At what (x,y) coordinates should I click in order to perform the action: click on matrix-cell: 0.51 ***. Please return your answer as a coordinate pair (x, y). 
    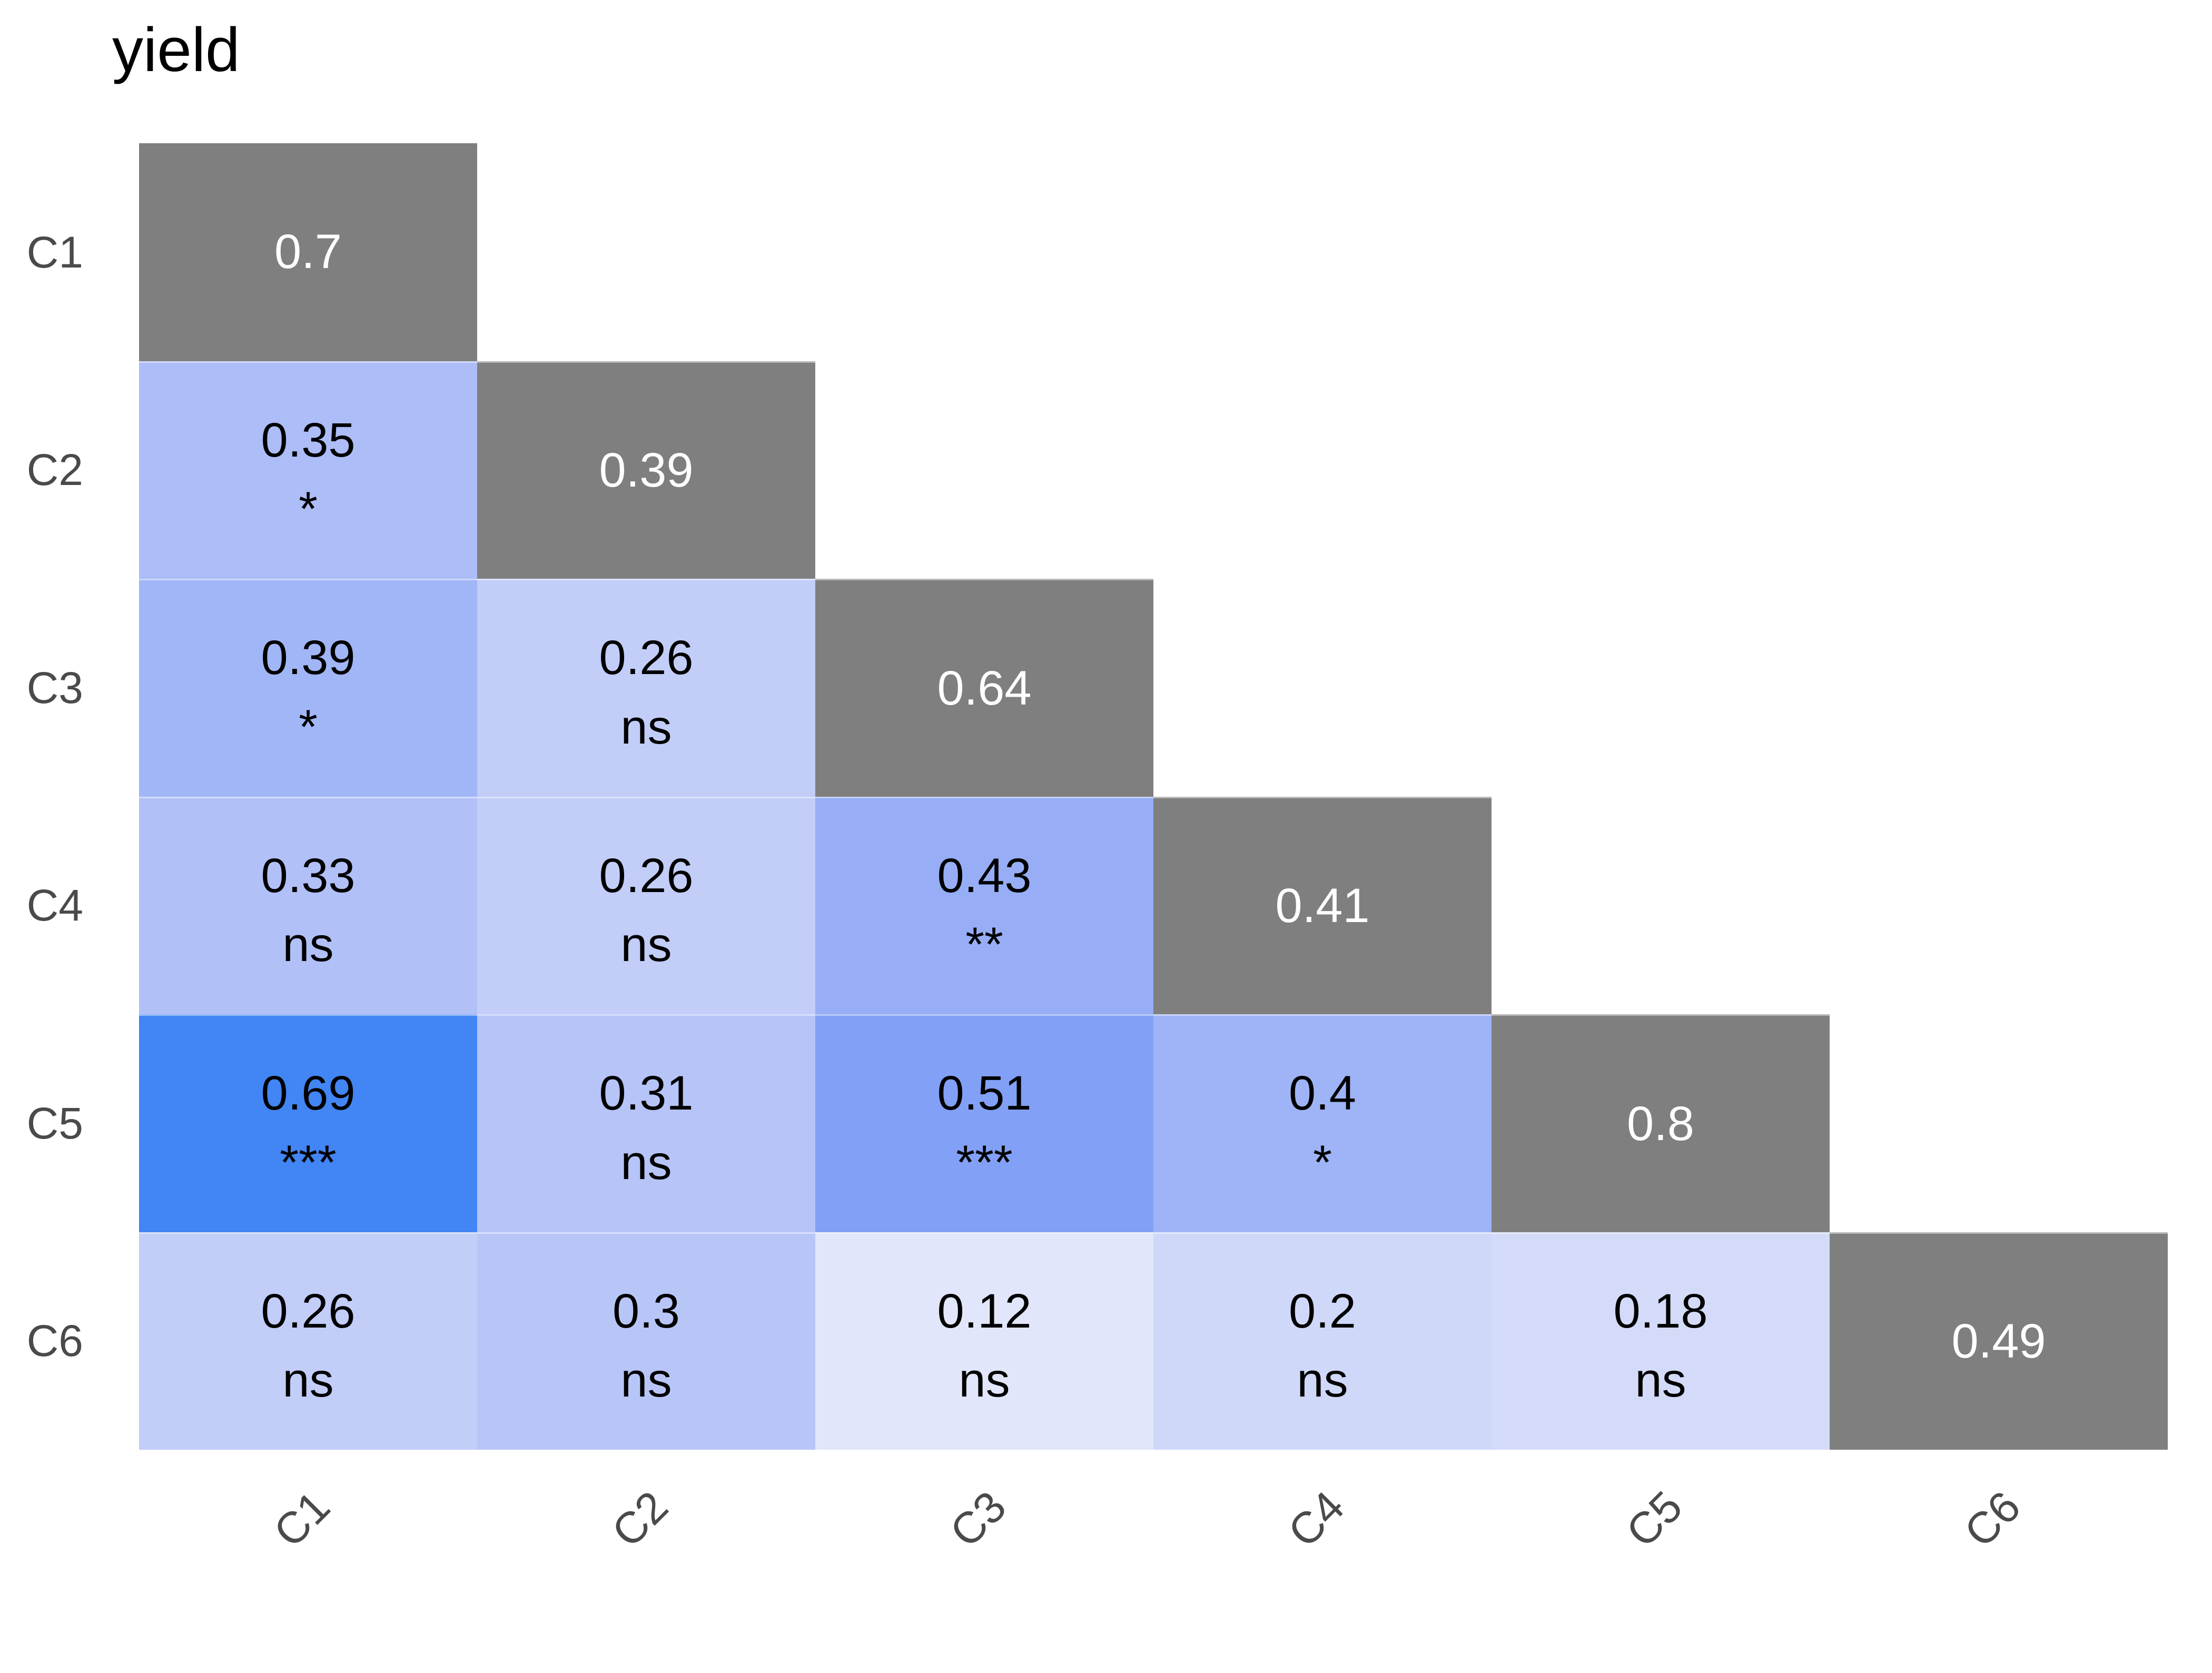
    Looking at the image, I should click on (984, 1123).